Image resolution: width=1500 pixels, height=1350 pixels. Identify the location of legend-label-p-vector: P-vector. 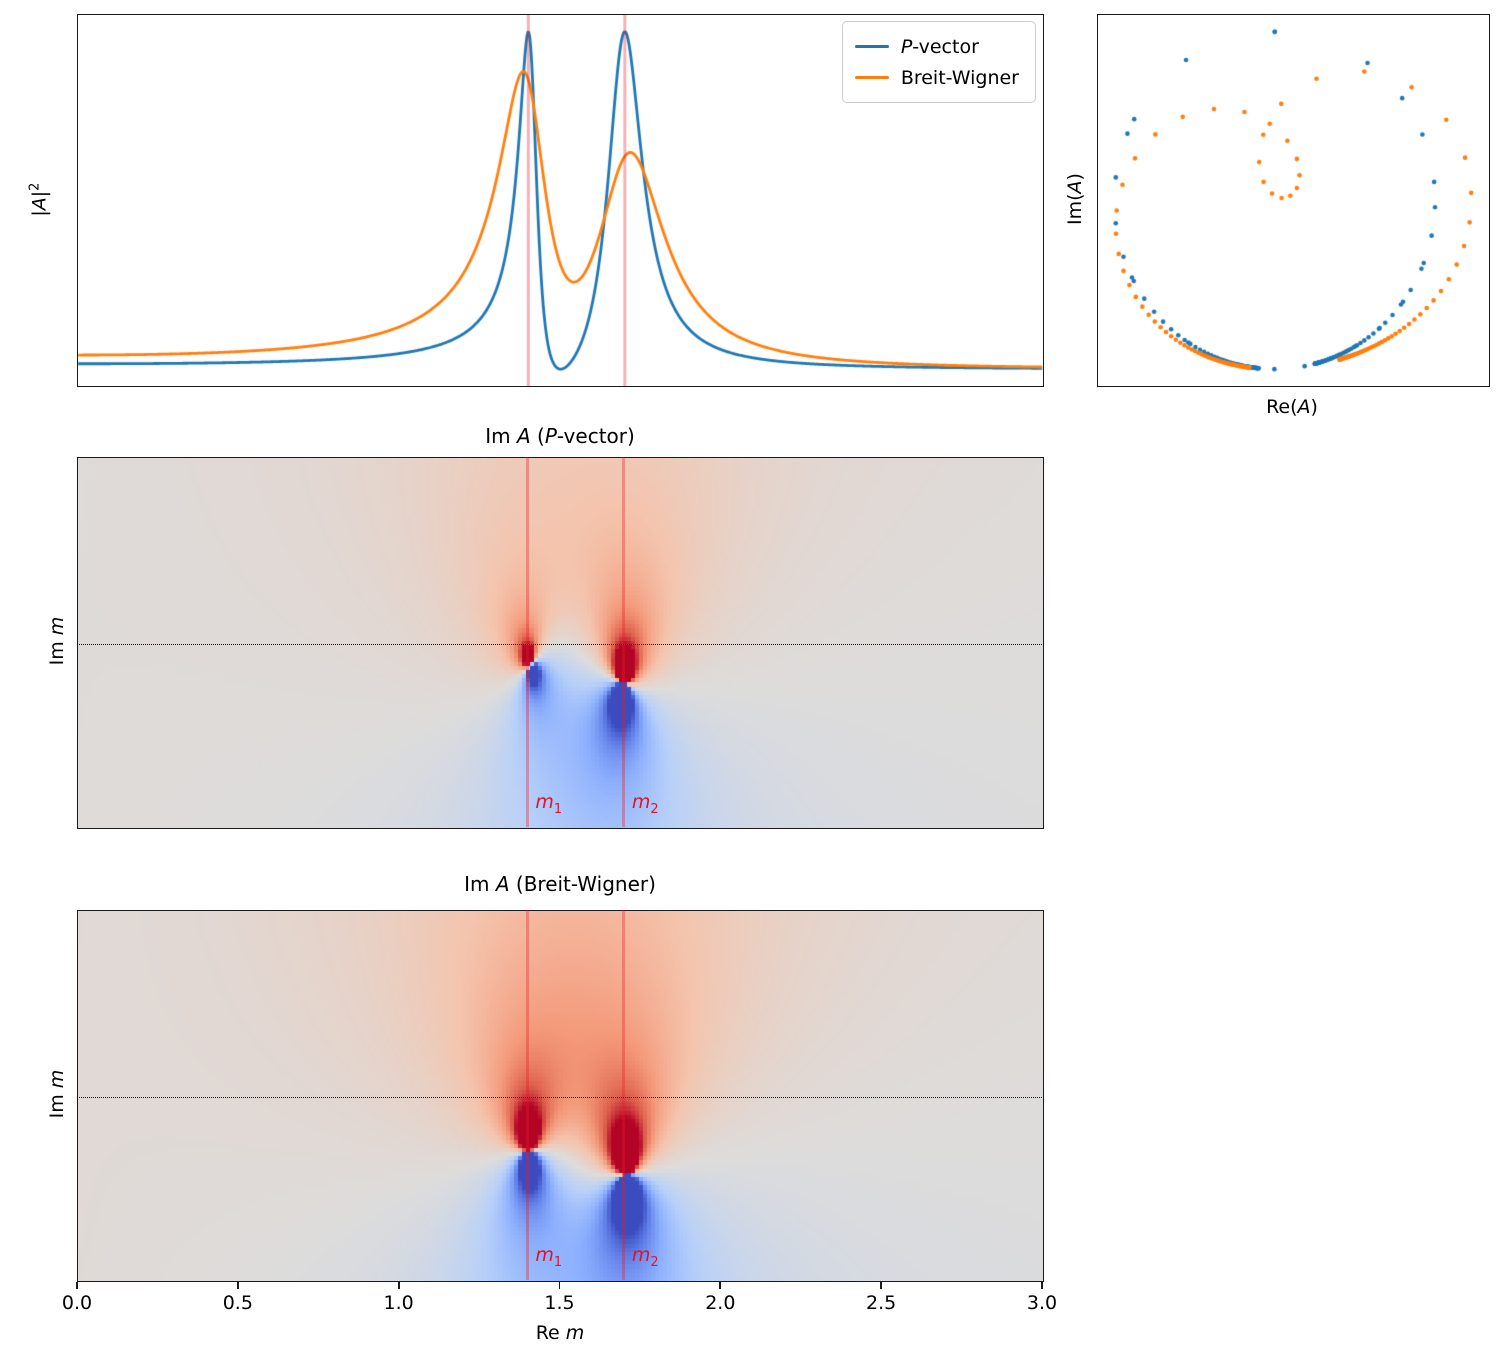
(939, 46).